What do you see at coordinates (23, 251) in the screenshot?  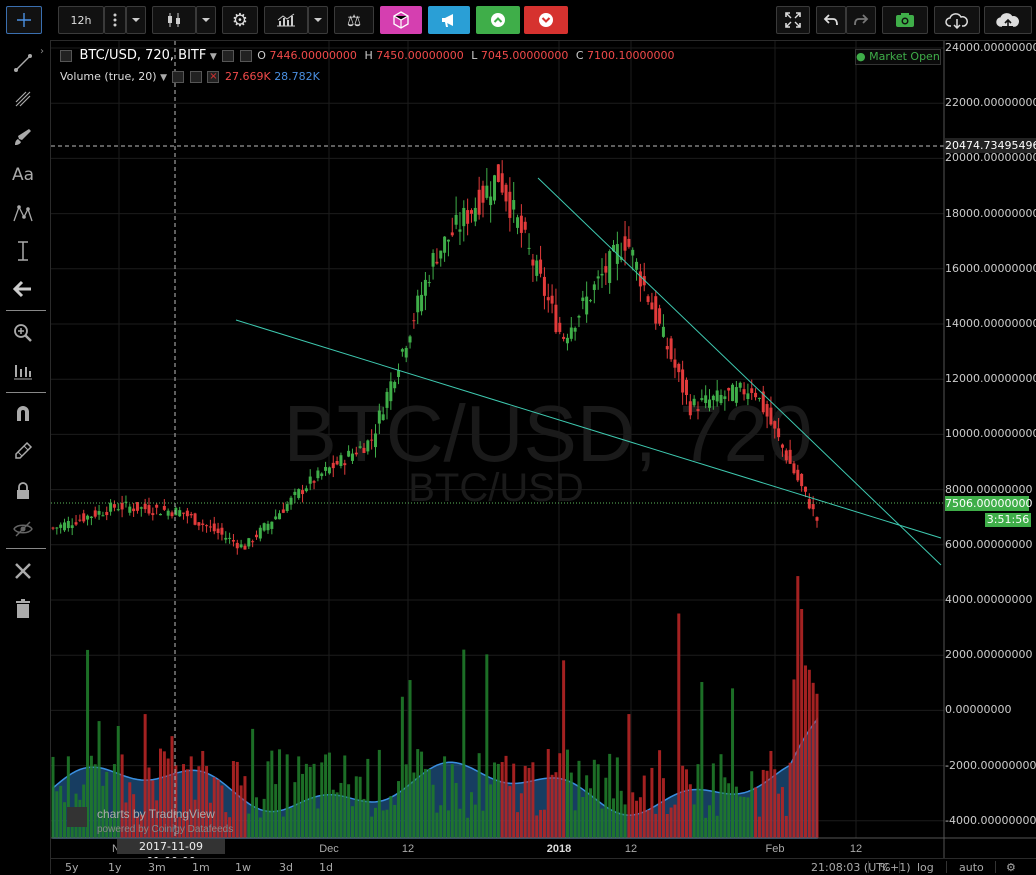 I see `measure-tool` at bounding box center [23, 251].